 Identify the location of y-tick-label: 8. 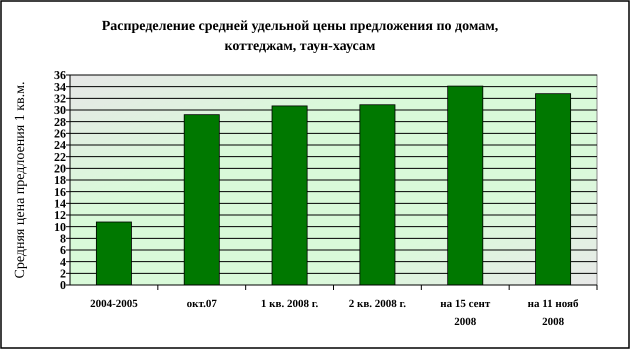
(63, 239).